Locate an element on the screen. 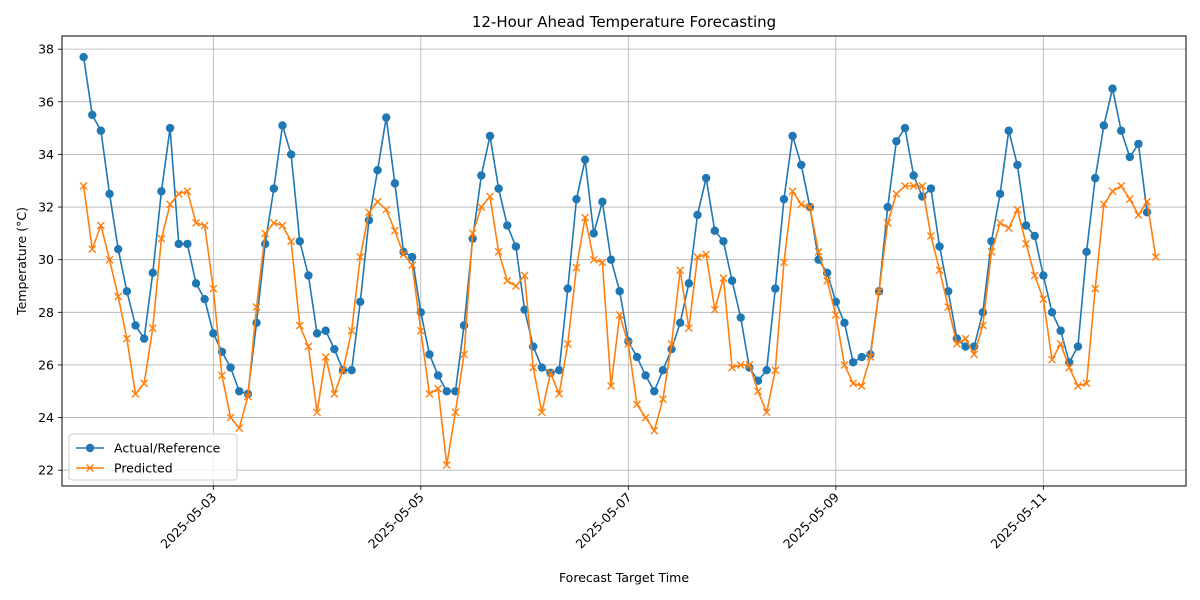 The height and width of the screenshot is (600, 1200). y-tick-label: 36 is located at coordinates (46, 101).